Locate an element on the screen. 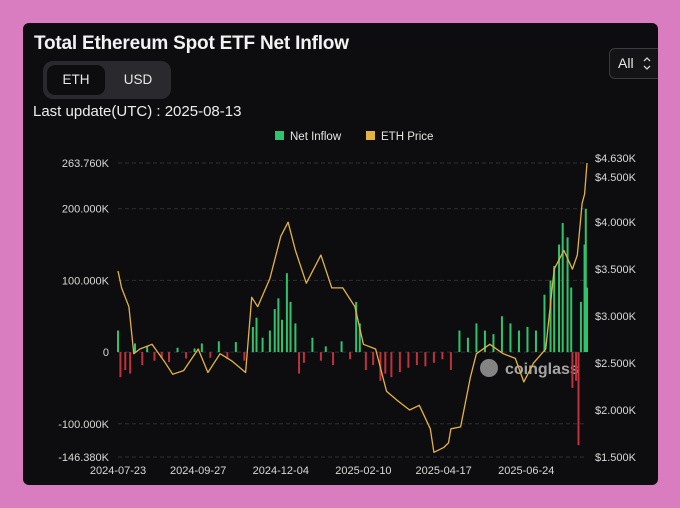 The height and width of the screenshot is (508, 680). x-axis-tick-label: 2025-04-17 is located at coordinates (443, 471).